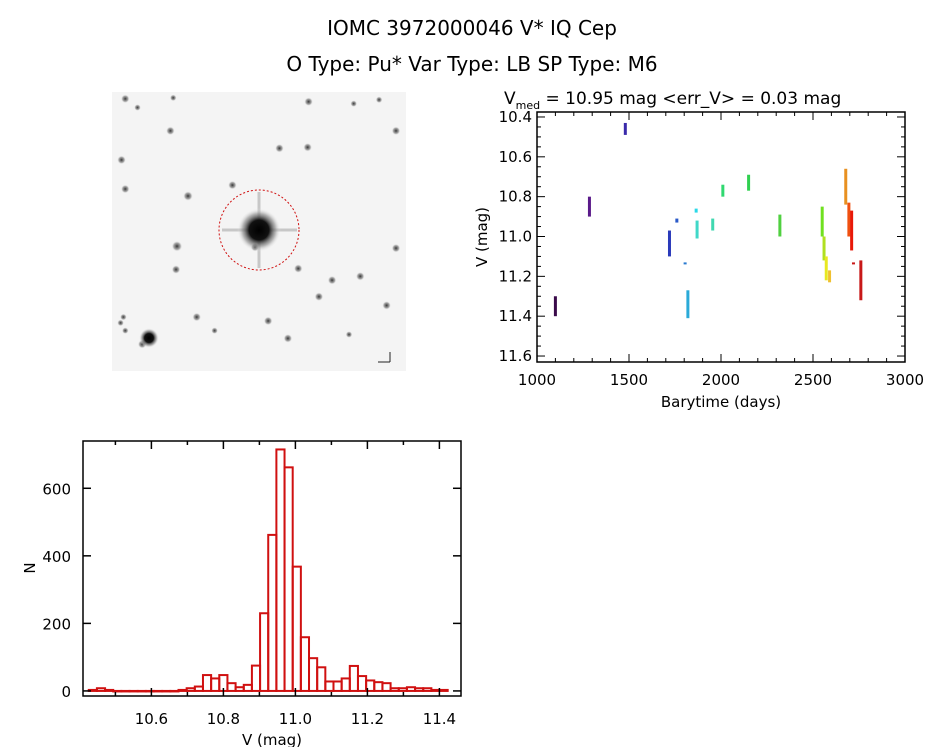 This screenshot has height=747, width=944. I want to click on bright-field-star, so click(149, 338).